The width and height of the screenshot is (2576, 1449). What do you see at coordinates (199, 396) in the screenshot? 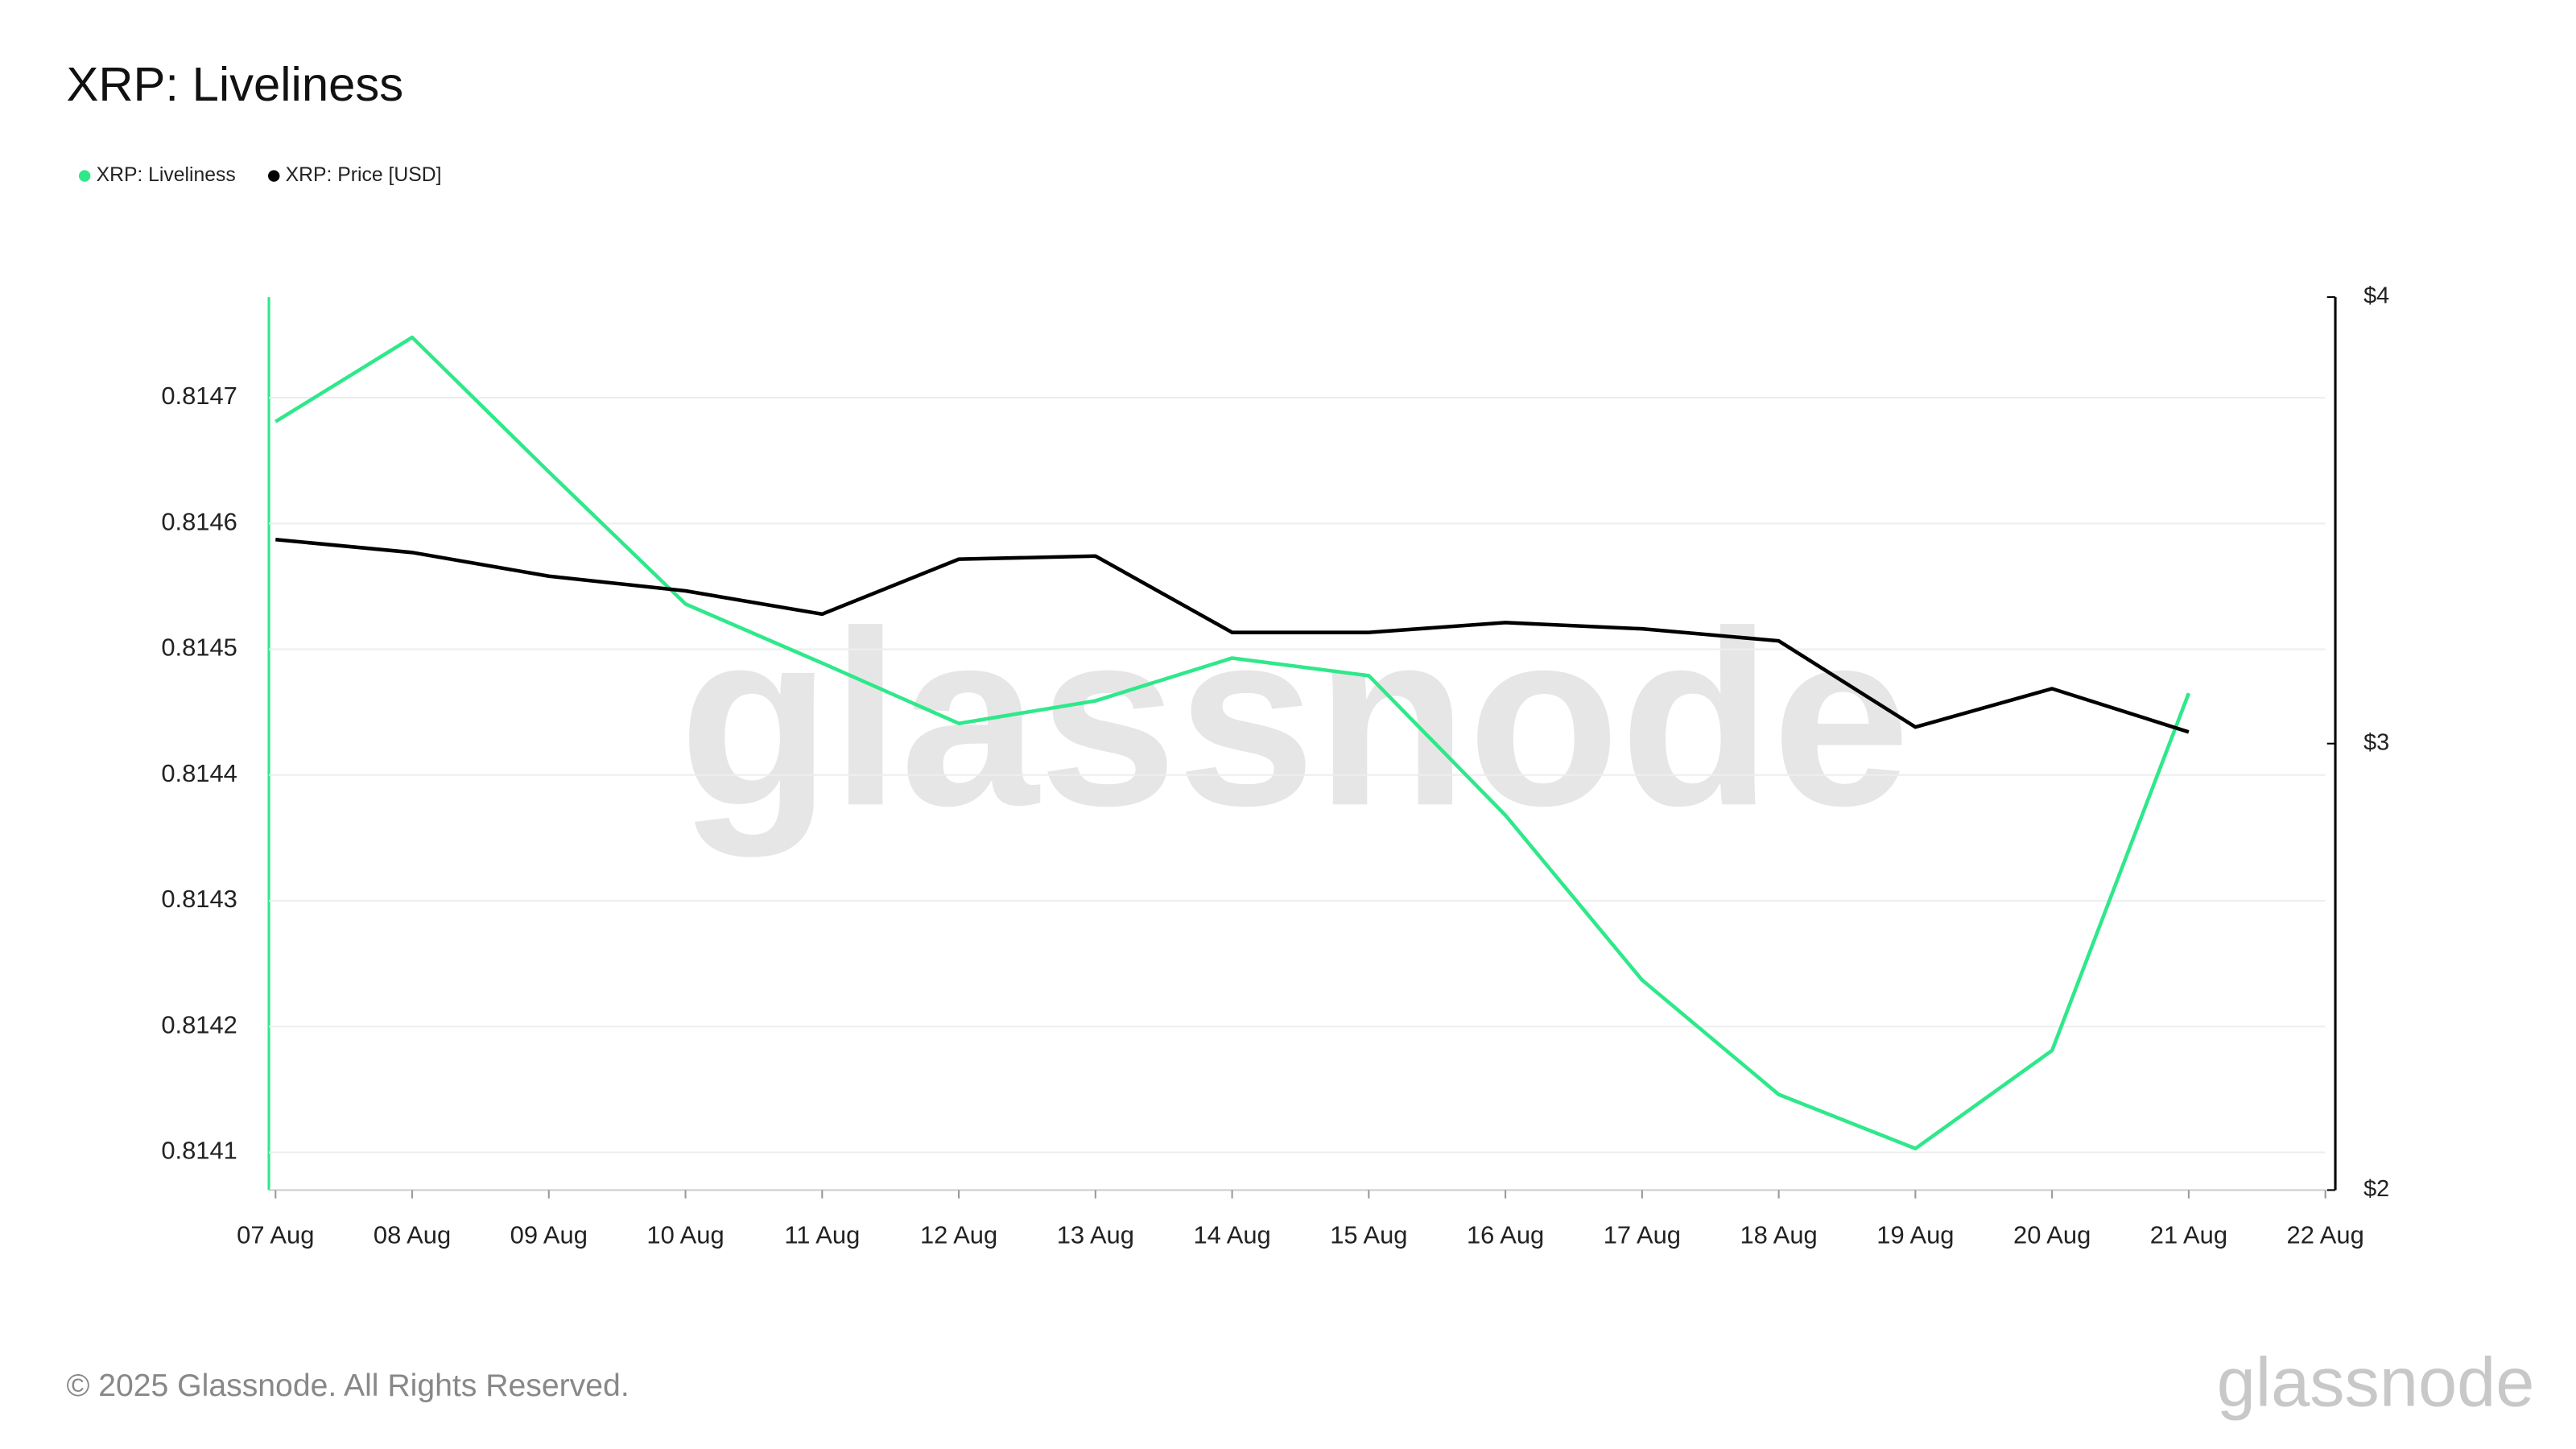
I see `y-tick-label: 0.8147` at bounding box center [199, 396].